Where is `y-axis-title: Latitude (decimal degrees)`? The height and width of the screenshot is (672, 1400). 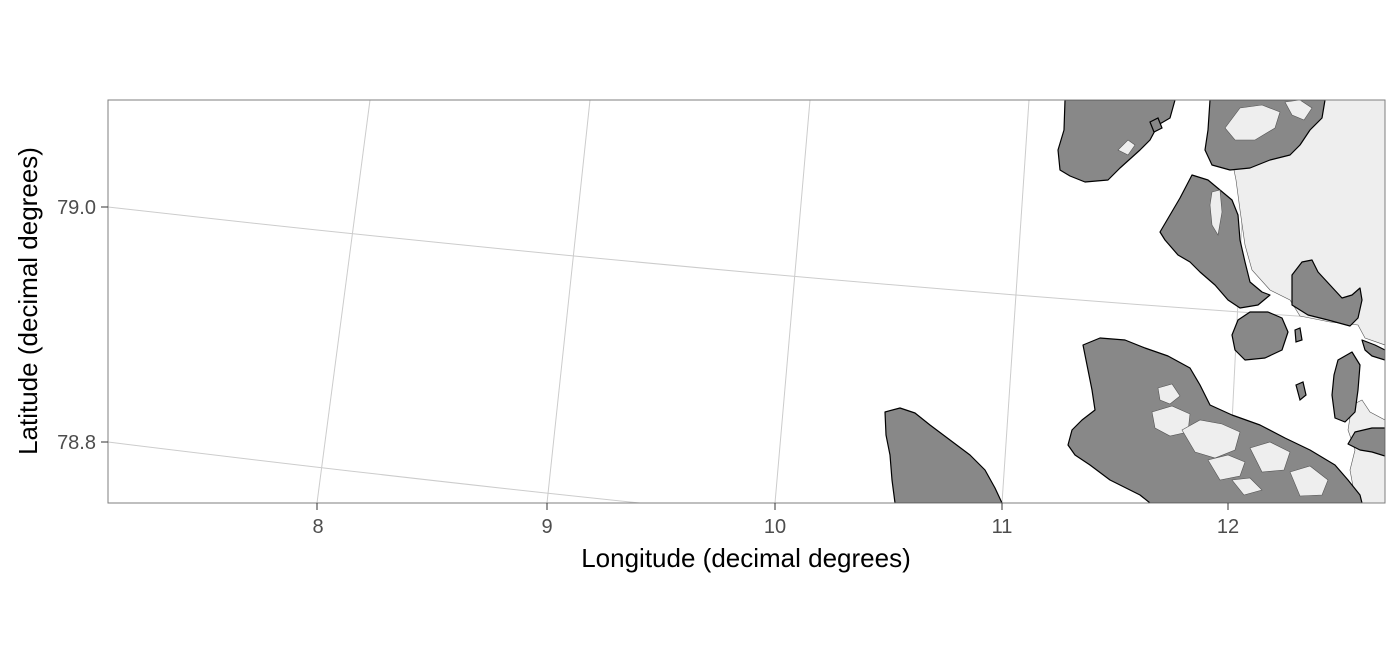 y-axis-title: Latitude (decimal degrees) is located at coordinates (28, 301).